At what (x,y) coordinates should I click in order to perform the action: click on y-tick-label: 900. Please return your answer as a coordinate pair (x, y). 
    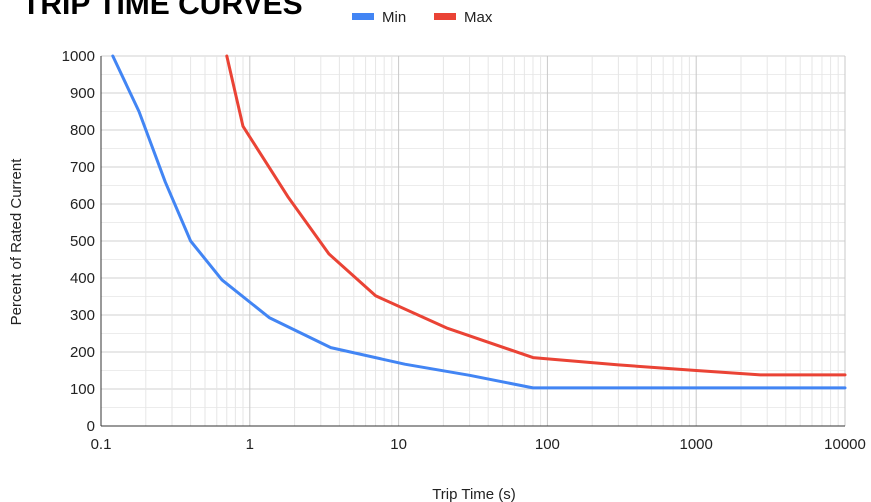
    Looking at the image, I should click on (82, 93).